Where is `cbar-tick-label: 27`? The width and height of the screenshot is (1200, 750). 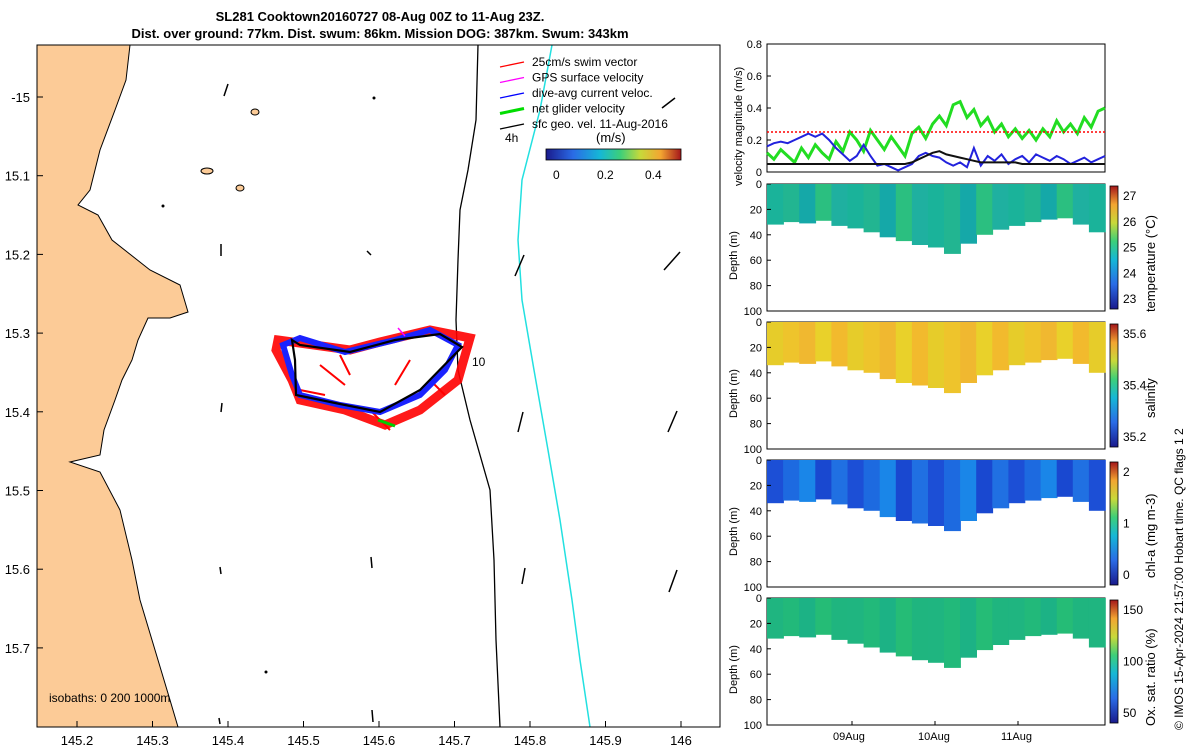 cbar-tick-label: 27 is located at coordinates (1130, 196).